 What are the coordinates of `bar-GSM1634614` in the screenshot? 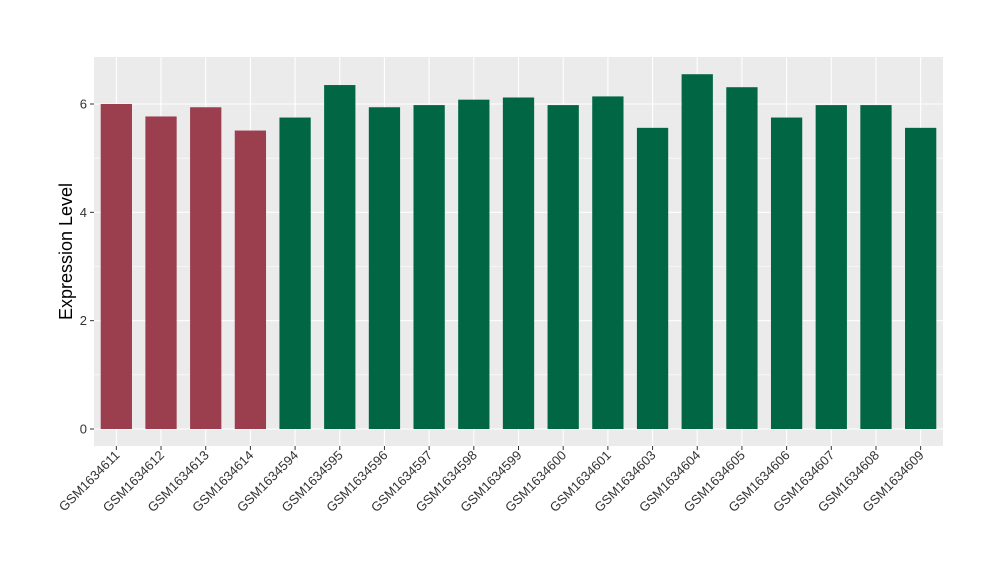 It's located at (250, 279).